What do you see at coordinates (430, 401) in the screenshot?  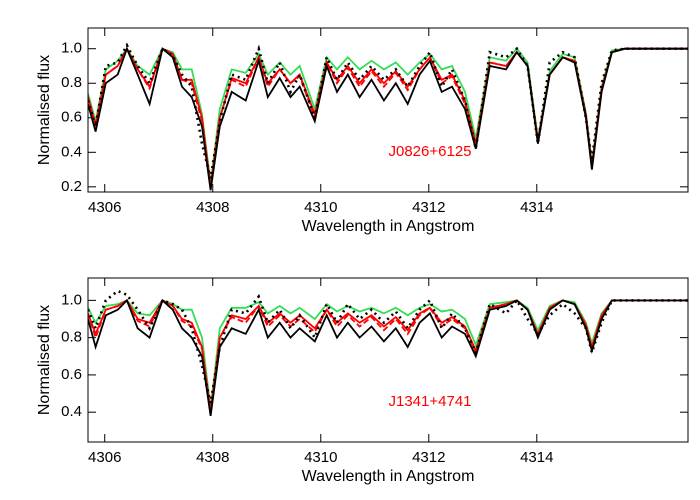 I see `annotation: J1341+4741` at bounding box center [430, 401].